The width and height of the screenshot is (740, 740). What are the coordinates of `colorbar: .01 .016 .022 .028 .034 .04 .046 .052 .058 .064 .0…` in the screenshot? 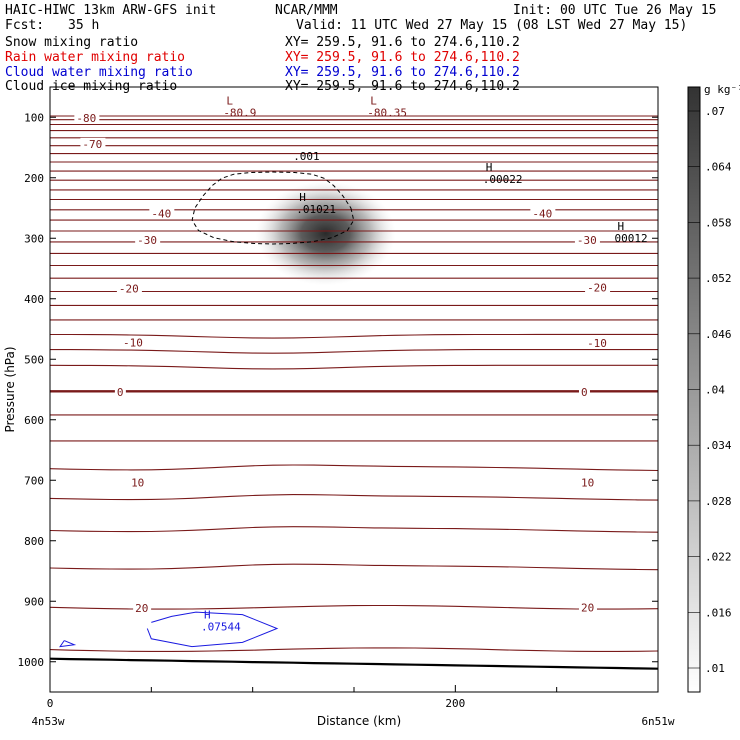 It's located at (713, 388).